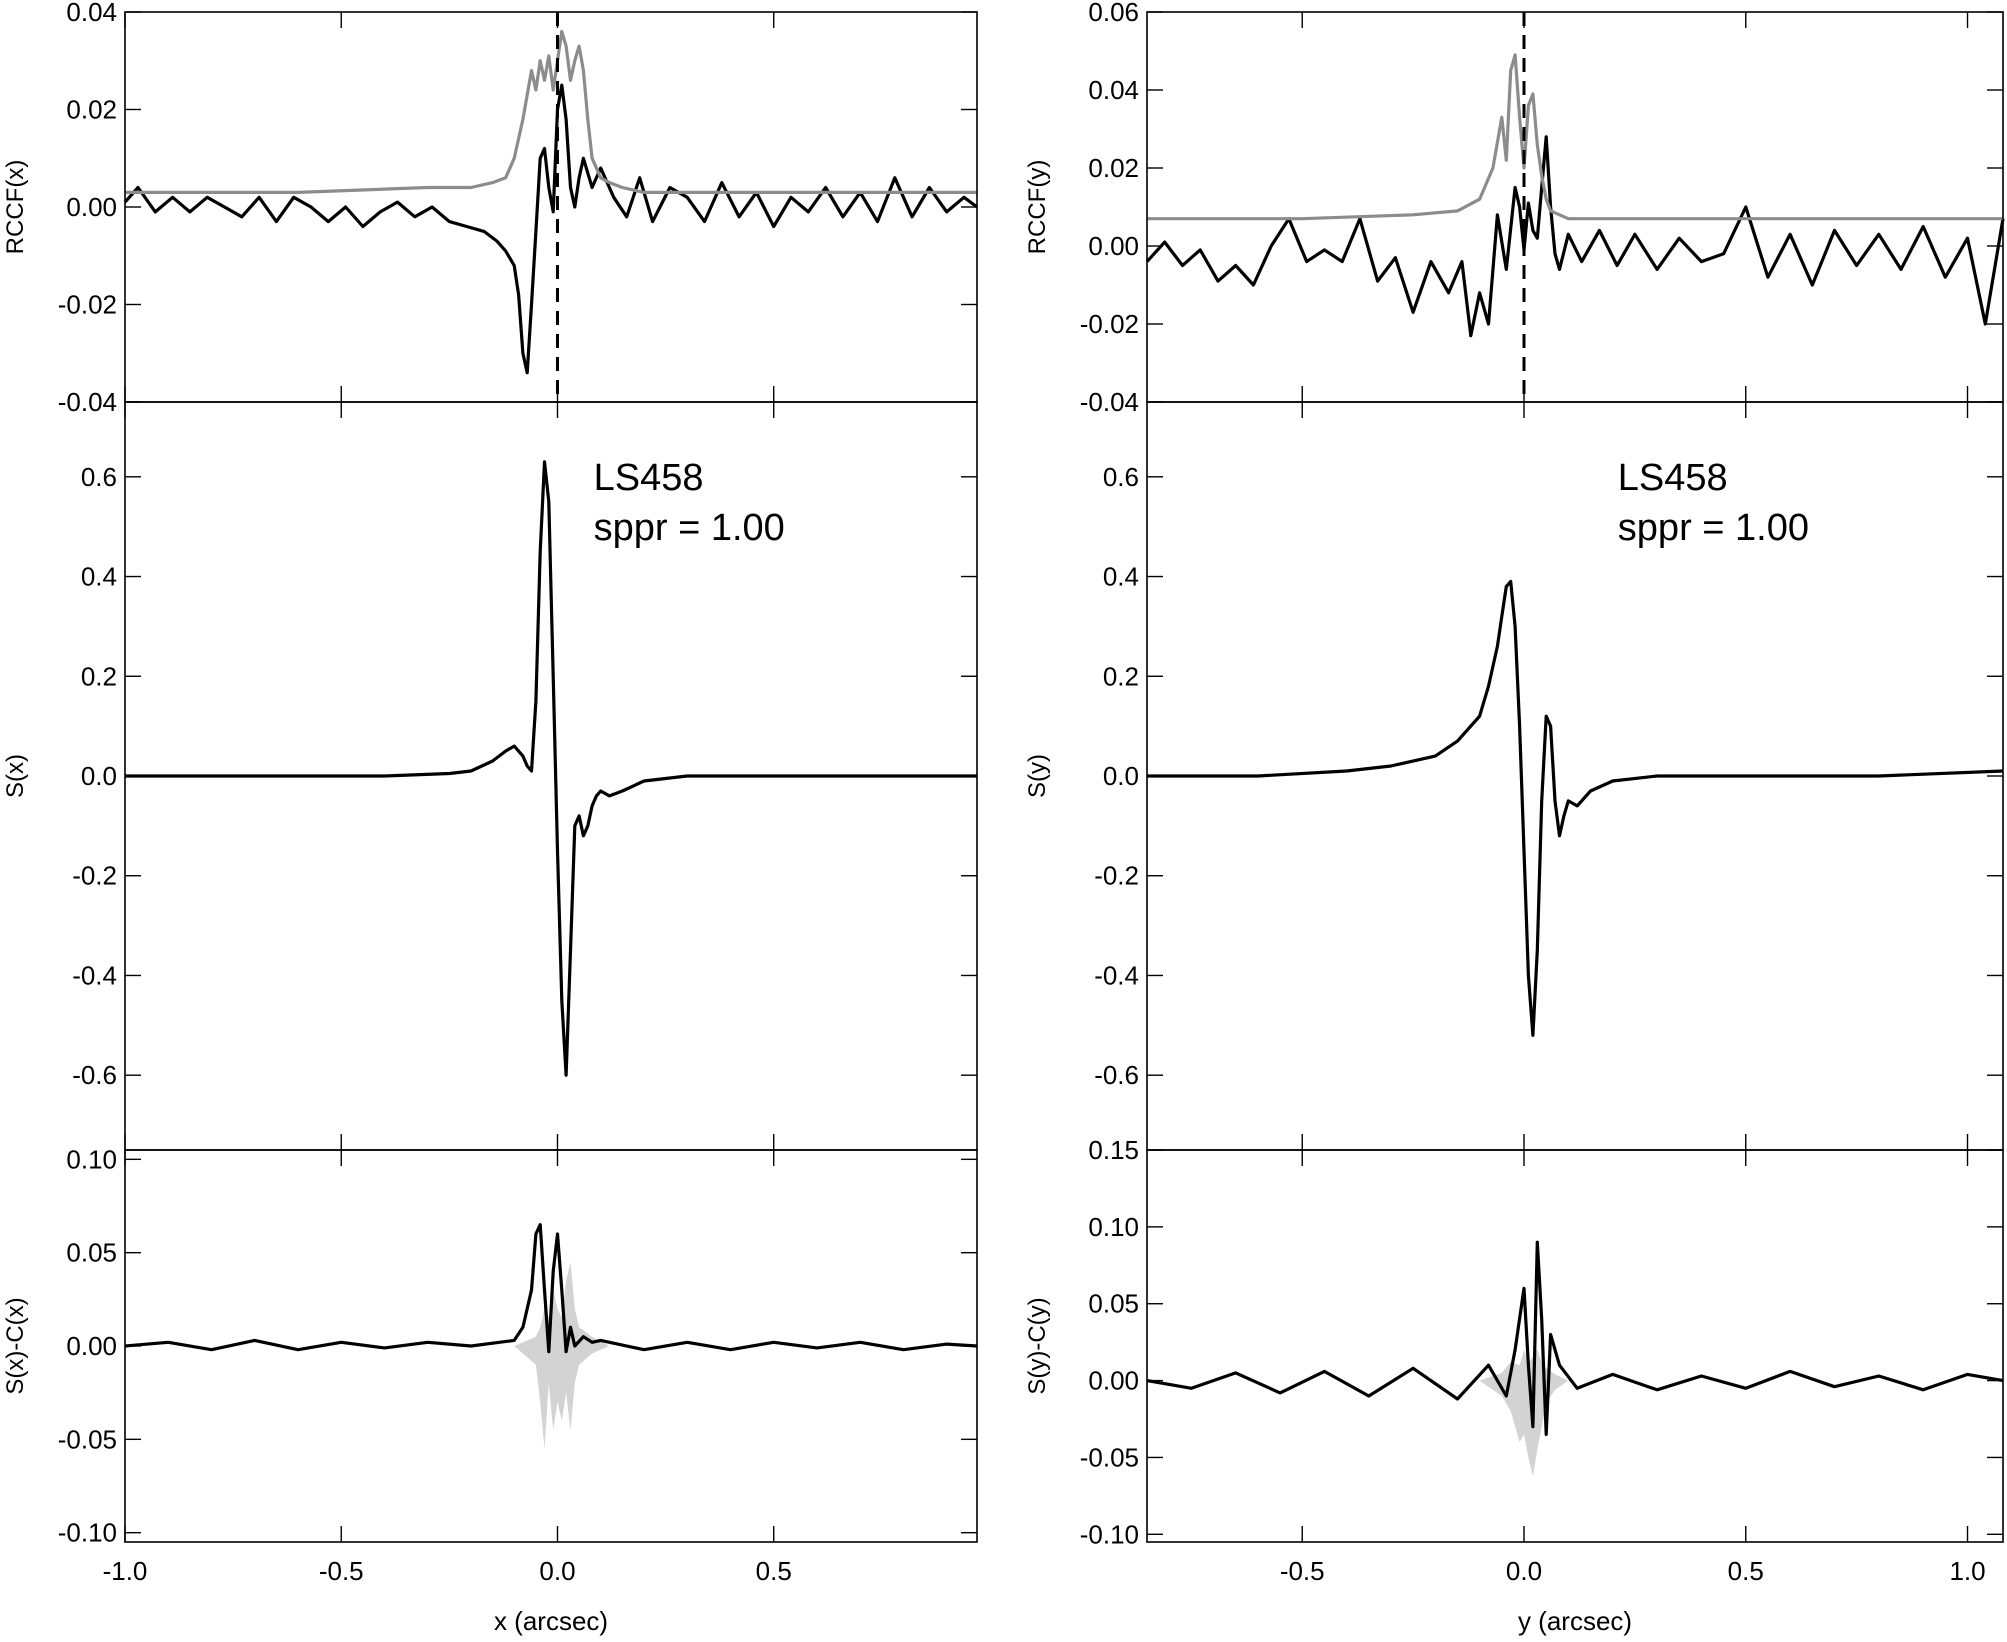  What do you see at coordinates (87, 305) in the screenshot?
I see `left-top-ytick-label: -0.02` at bounding box center [87, 305].